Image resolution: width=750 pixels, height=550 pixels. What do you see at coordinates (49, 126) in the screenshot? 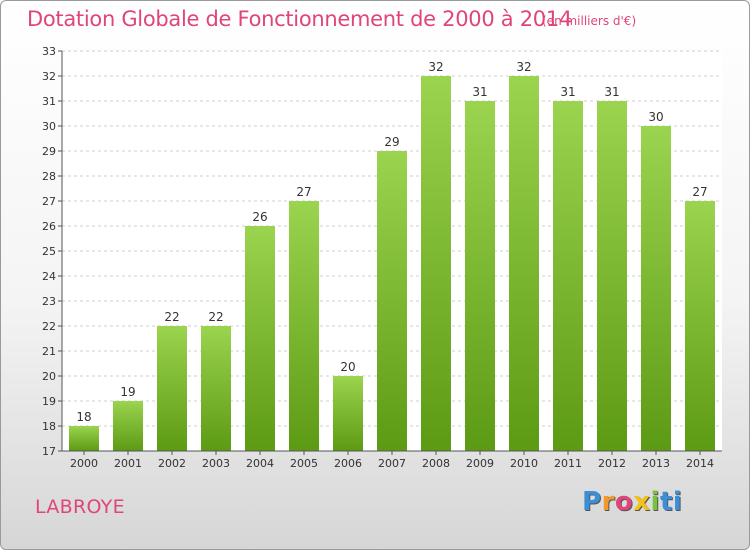
I see `y-tick-label: 30` at bounding box center [49, 126].